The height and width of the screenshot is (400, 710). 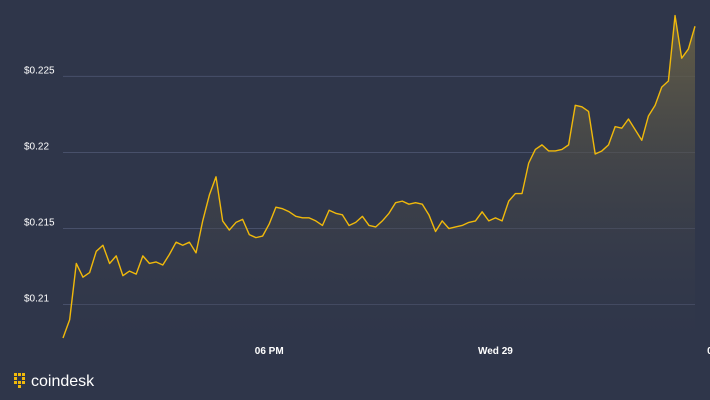 I want to click on y-axis-ticks: $0.21 $0.215 $0.22 $0.225, so click(x=39, y=184).